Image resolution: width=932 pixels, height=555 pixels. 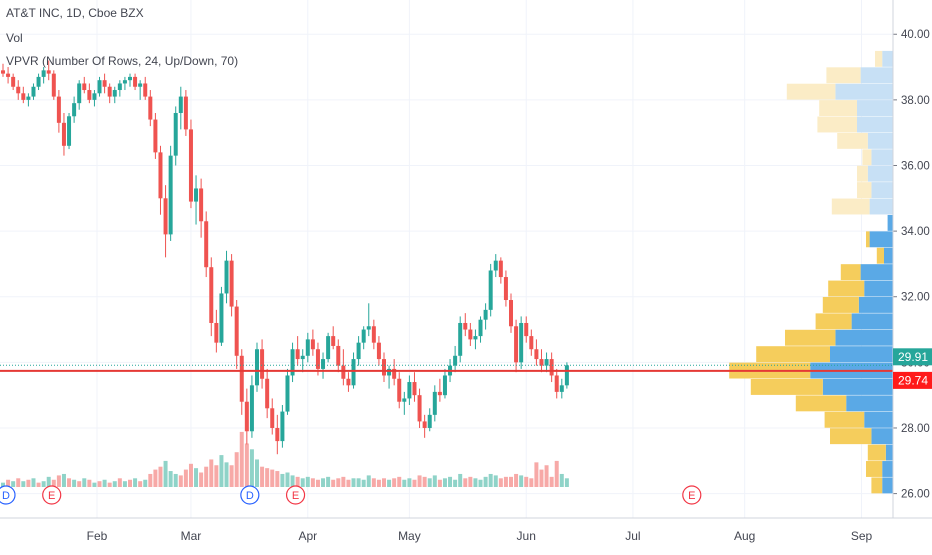 What do you see at coordinates (6, 496) in the screenshot?
I see `dividend-marker-label: D` at bounding box center [6, 496].